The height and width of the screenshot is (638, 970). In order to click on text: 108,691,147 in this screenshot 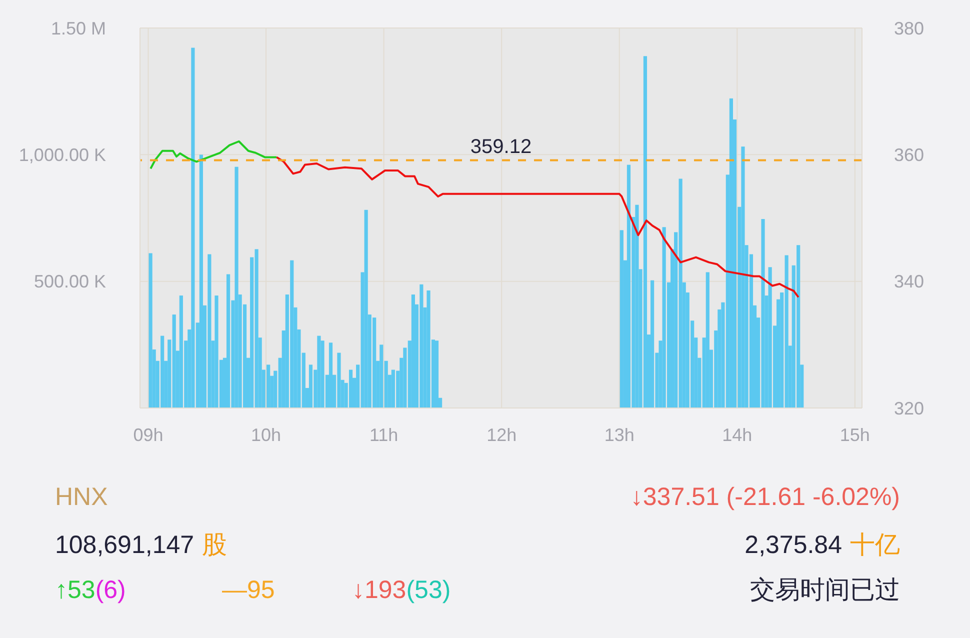, I will do `click(124, 545)`.